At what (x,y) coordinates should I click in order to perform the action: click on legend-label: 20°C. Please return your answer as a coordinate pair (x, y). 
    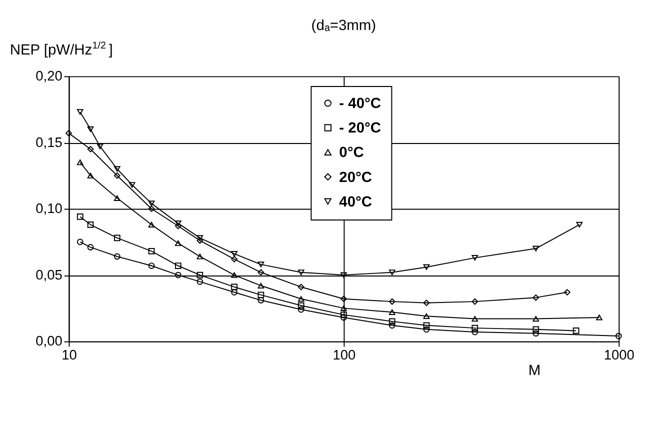
    Looking at the image, I should click on (355, 178).